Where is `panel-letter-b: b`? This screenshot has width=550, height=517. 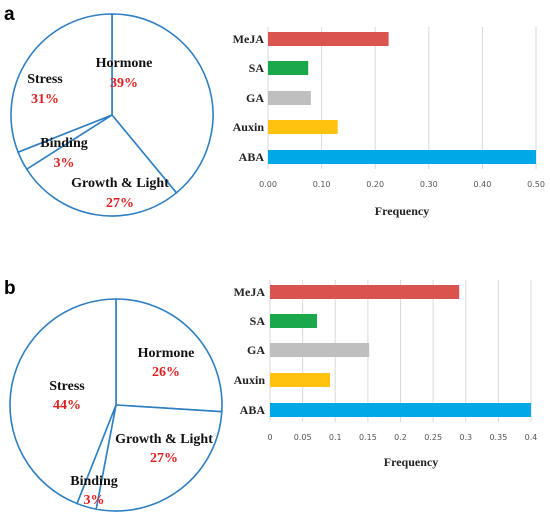 panel-letter-b: b is located at coordinates (10, 288).